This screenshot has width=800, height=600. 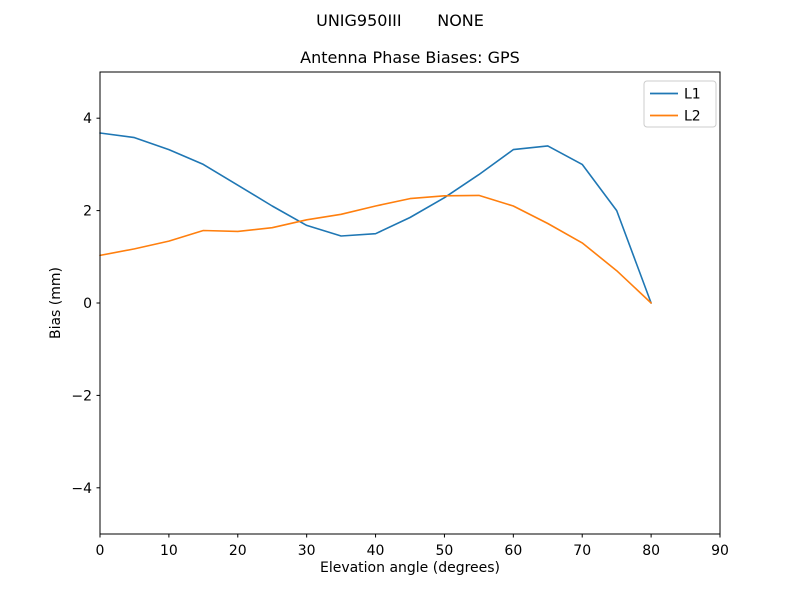 I want to click on y-tick-label: 2, so click(x=87, y=212).